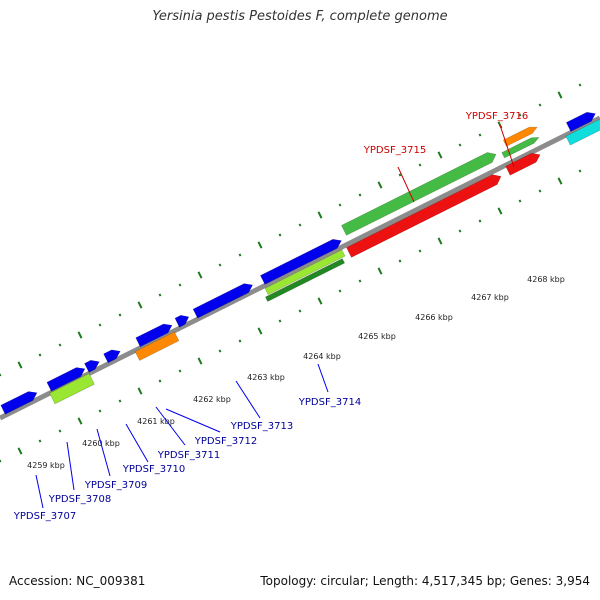 The height and width of the screenshot is (600, 600). What do you see at coordinates (77, 581) in the screenshot?
I see `accession-text: Accession: NC_009381` at bounding box center [77, 581].